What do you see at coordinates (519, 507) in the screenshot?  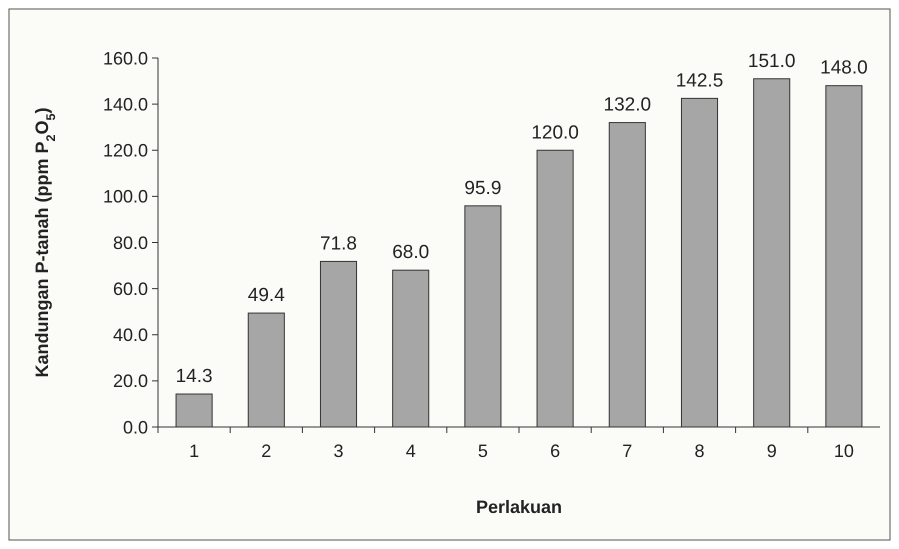 I see `x-axis-title: Perlakuan` at bounding box center [519, 507].